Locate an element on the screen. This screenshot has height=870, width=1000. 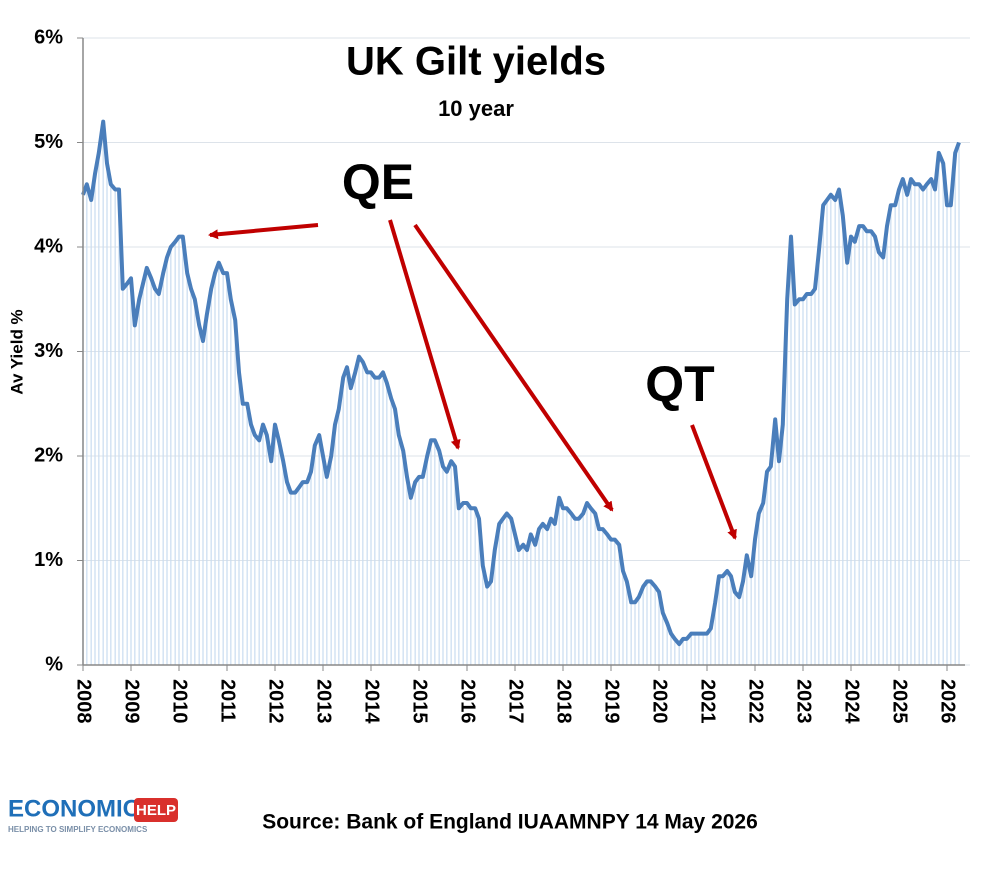
x-tick-label: 2008 is located at coordinates (84, 701).